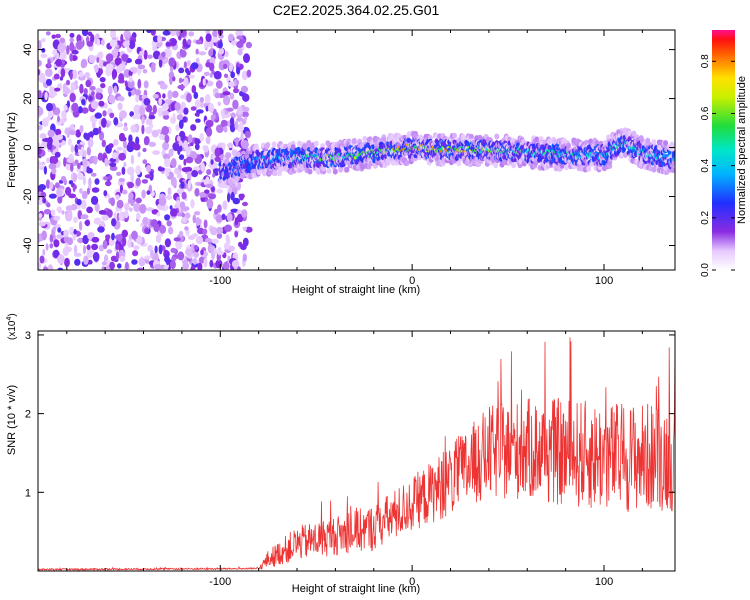 Image resolution: width=750 pixels, height=600 pixels. I want to click on colorbar-tick-label: 0.0, so click(705, 270).